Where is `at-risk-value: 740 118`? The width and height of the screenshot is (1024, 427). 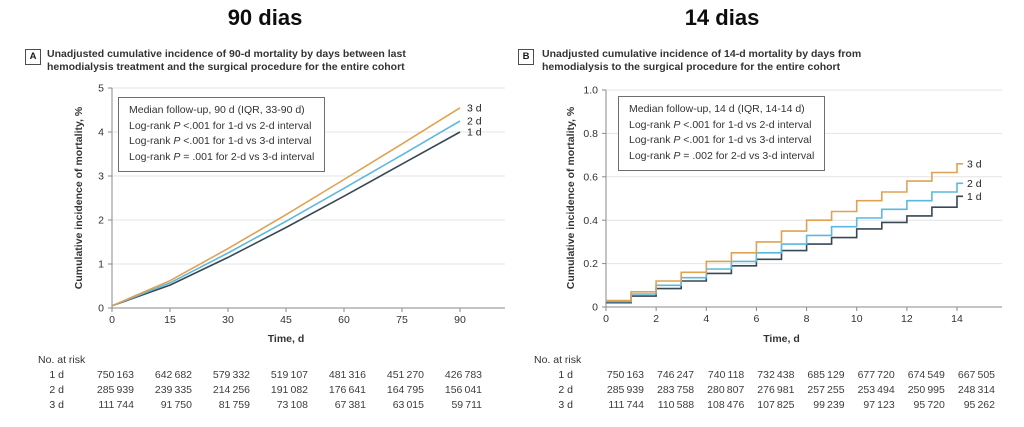
at-risk-value: 740 118 is located at coordinates (726, 375).